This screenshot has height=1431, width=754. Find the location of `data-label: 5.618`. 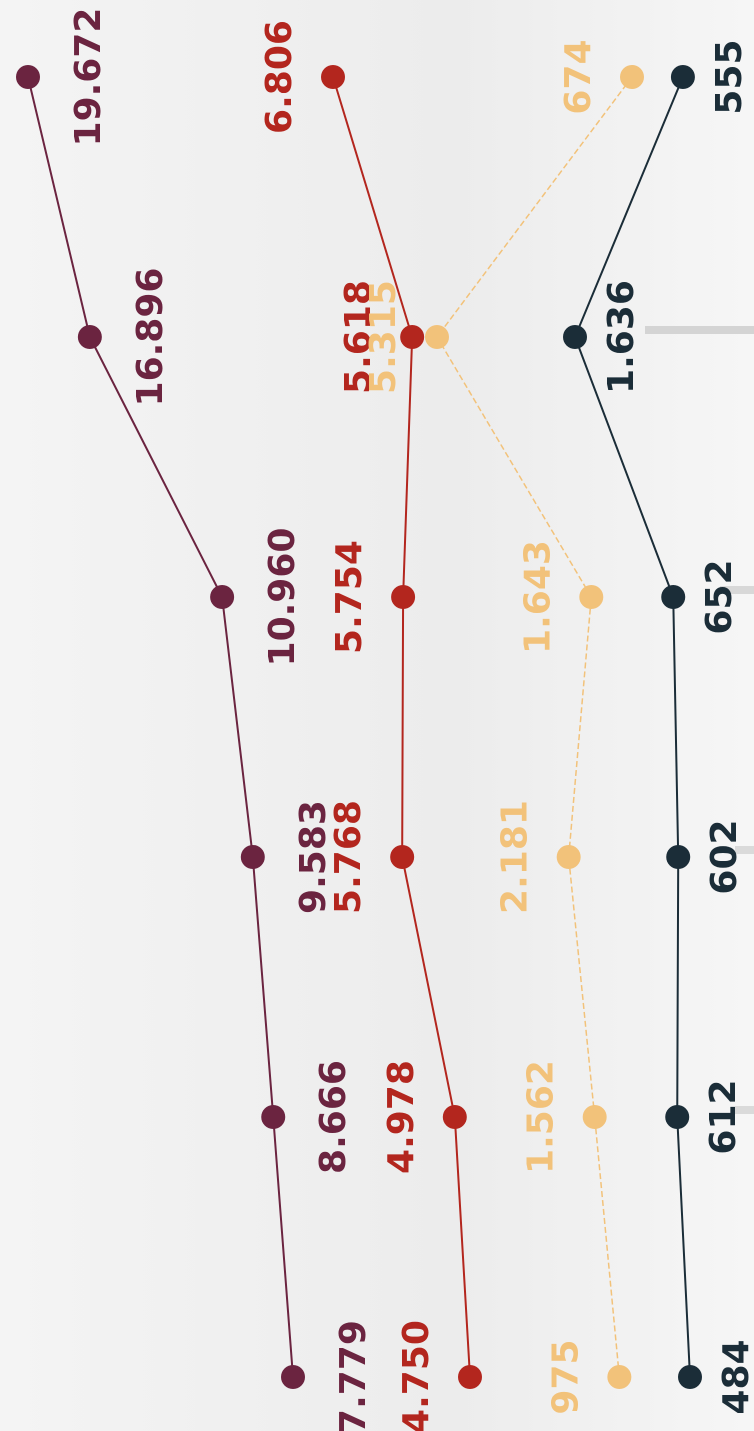

data-label: 5.618 is located at coordinates (358, 337).